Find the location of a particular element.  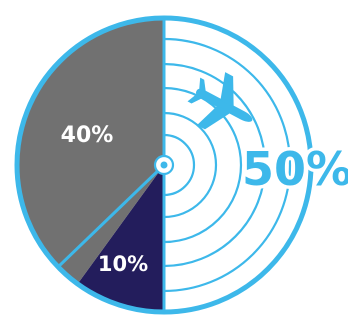

airplane-icon is located at coordinates (220, 101).